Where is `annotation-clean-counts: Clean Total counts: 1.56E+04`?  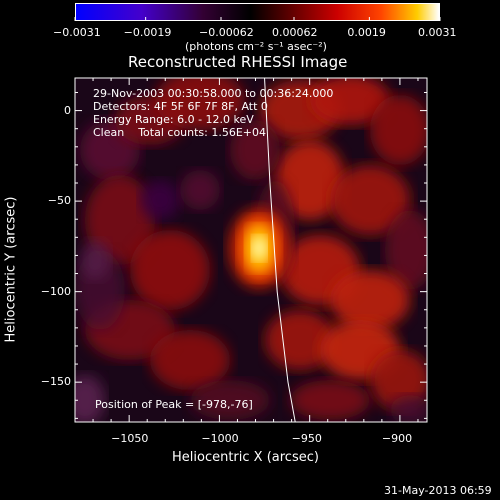 annotation-clean-counts: Clean Total counts: 1.56E+04 is located at coordinates (180, 132).